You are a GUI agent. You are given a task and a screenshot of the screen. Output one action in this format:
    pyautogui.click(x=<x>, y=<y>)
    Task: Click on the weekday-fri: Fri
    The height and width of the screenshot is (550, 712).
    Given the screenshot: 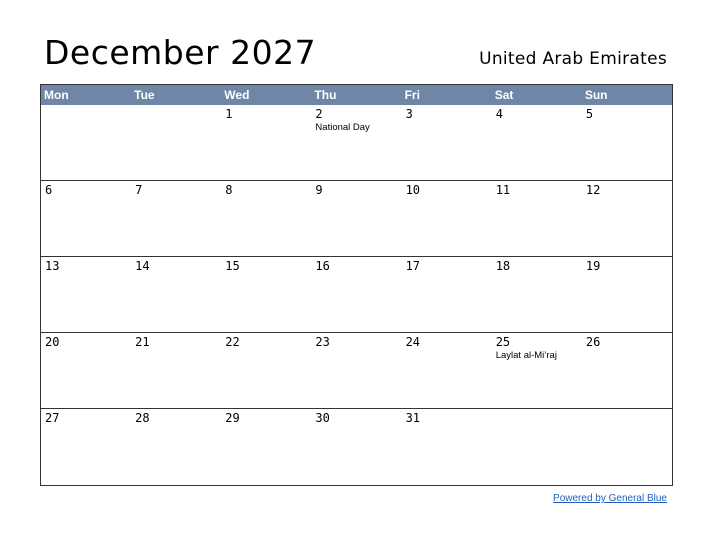 What is the action you would take?
    pyautogui.click(x=412, y=95)
    